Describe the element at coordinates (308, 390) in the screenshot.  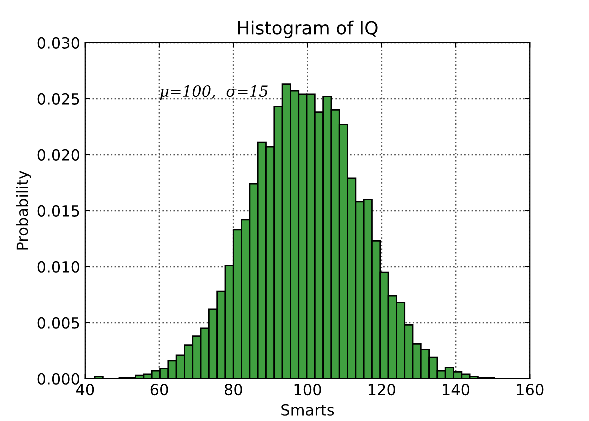
I see `x-tick-label: 100` at that location.